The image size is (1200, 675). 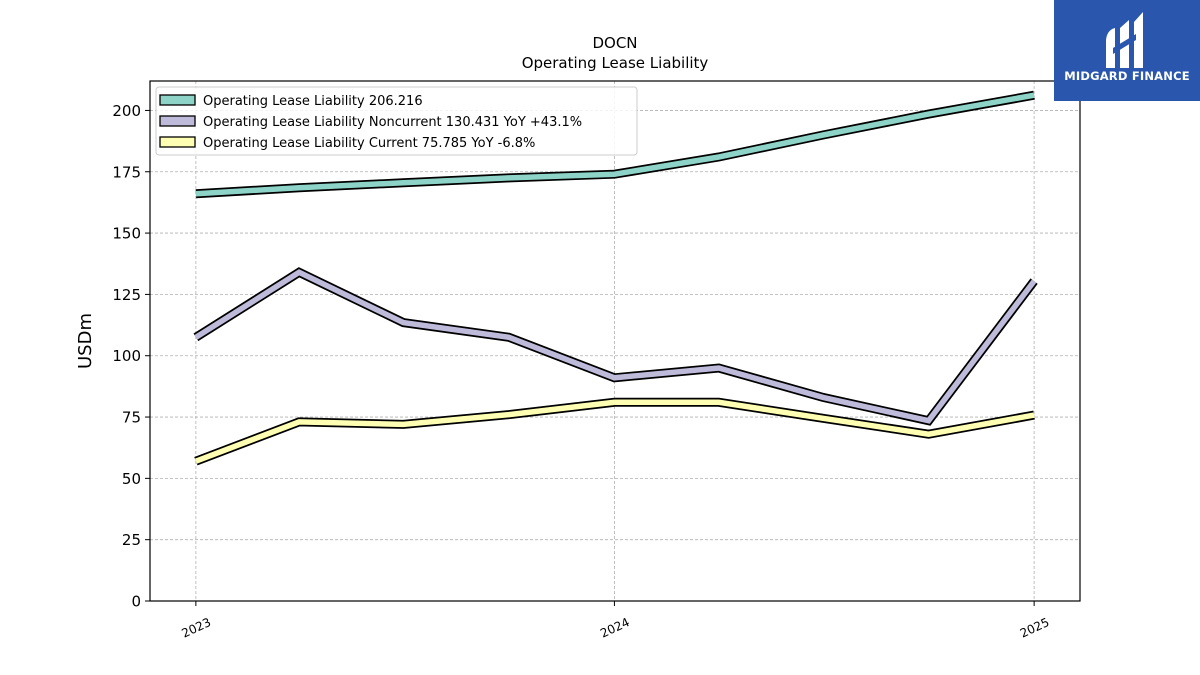 I want to click on x-tick-label: 2023, so click(x=197, y=628).